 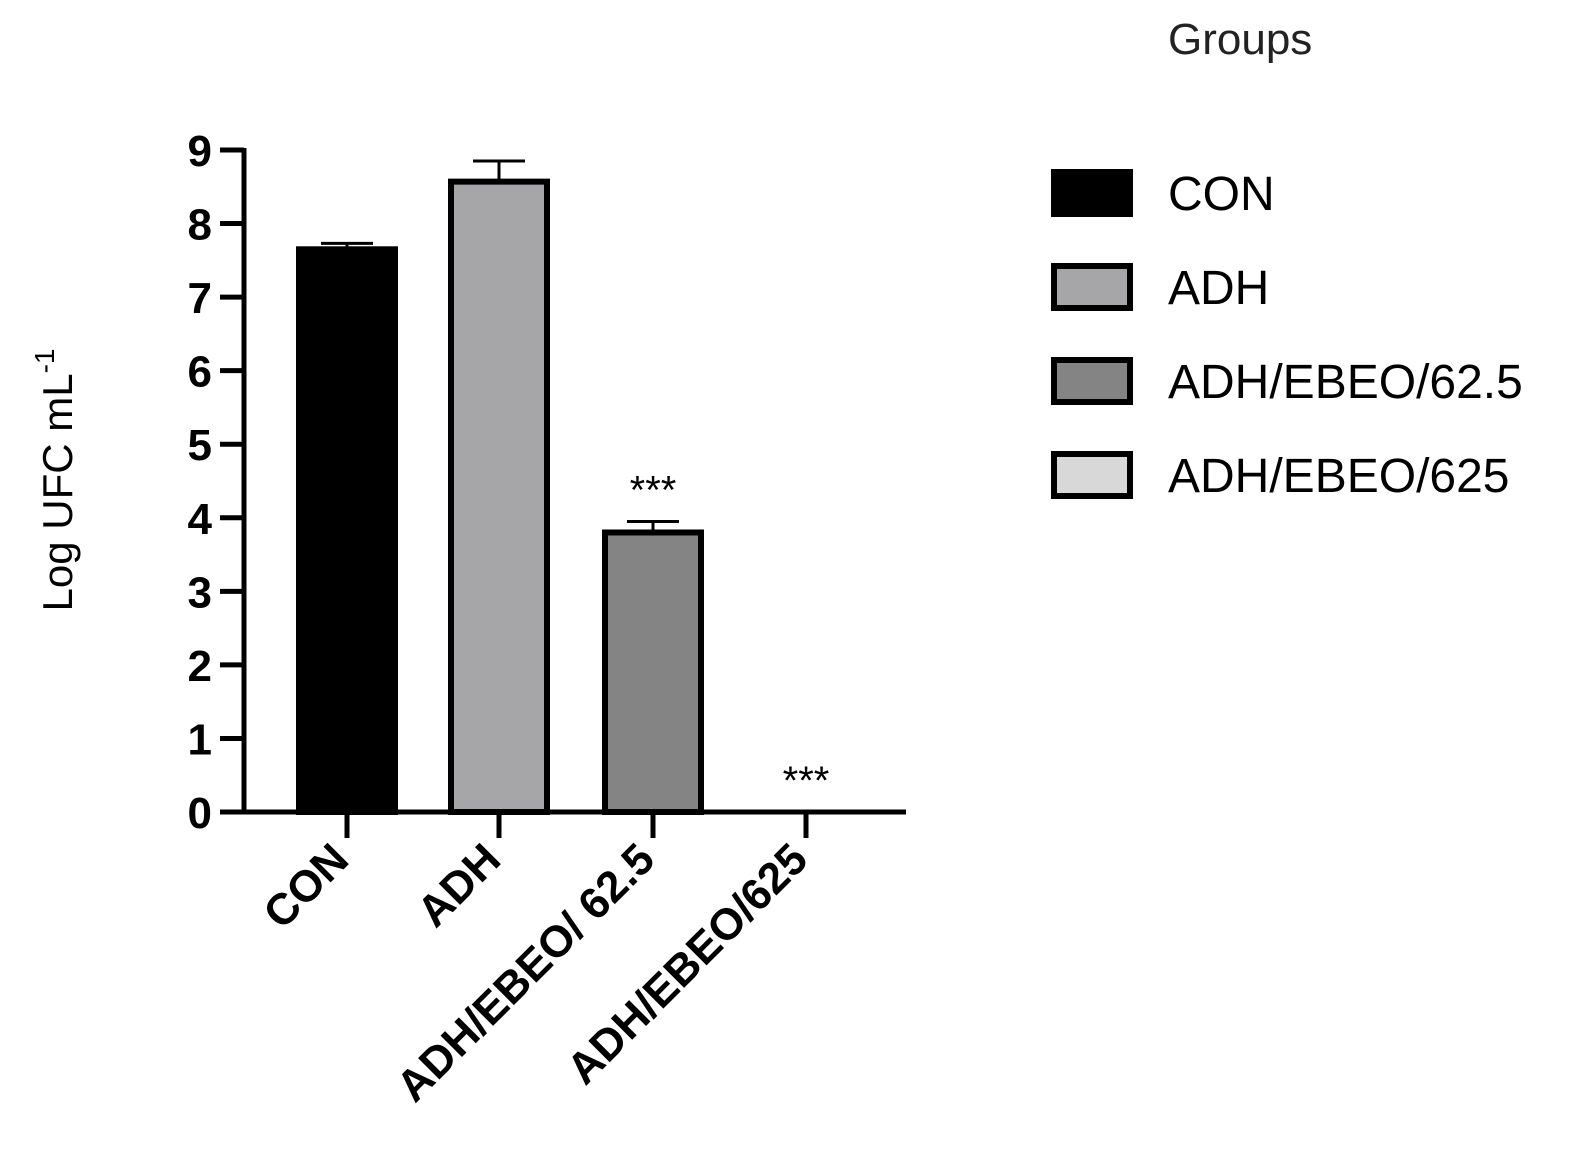 I want to click on y-tick-label-3: 3, so click(x=200, y=592).